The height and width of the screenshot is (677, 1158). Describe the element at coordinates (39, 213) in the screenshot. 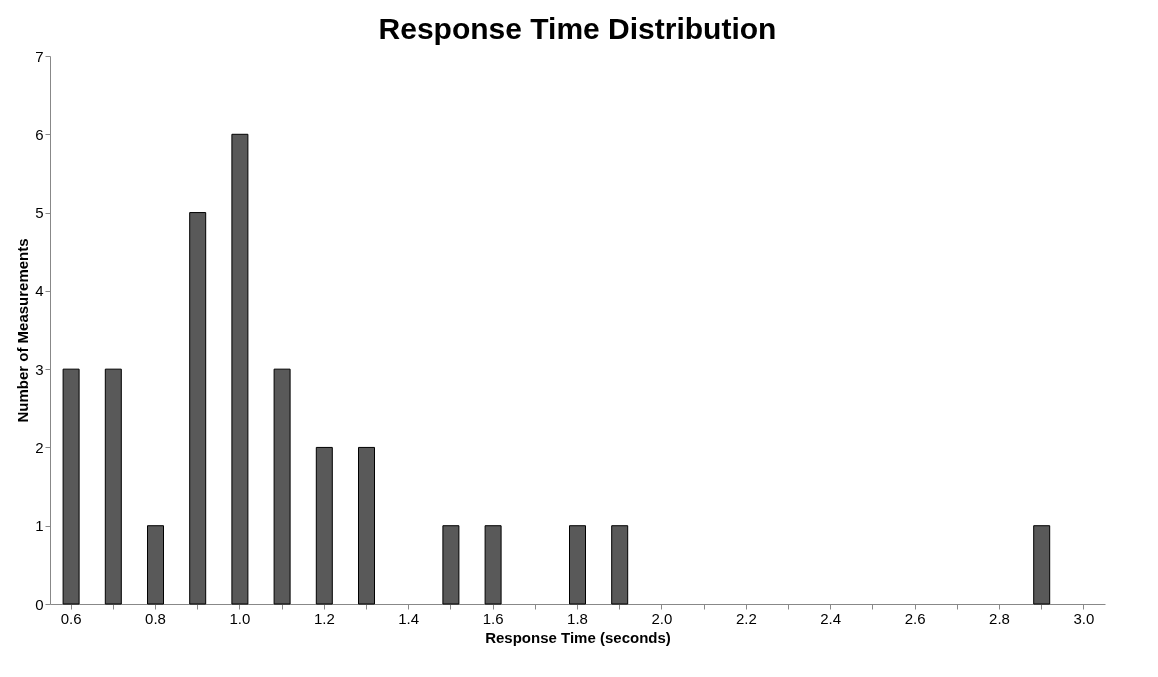

I see `y-tick-label: 5` at that location.